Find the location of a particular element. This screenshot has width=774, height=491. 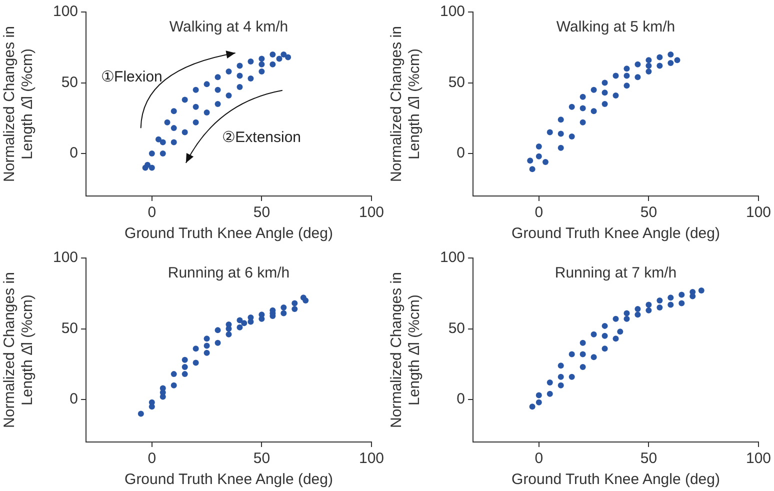

annotation: ②Extension is located at coordinates (262, 137).